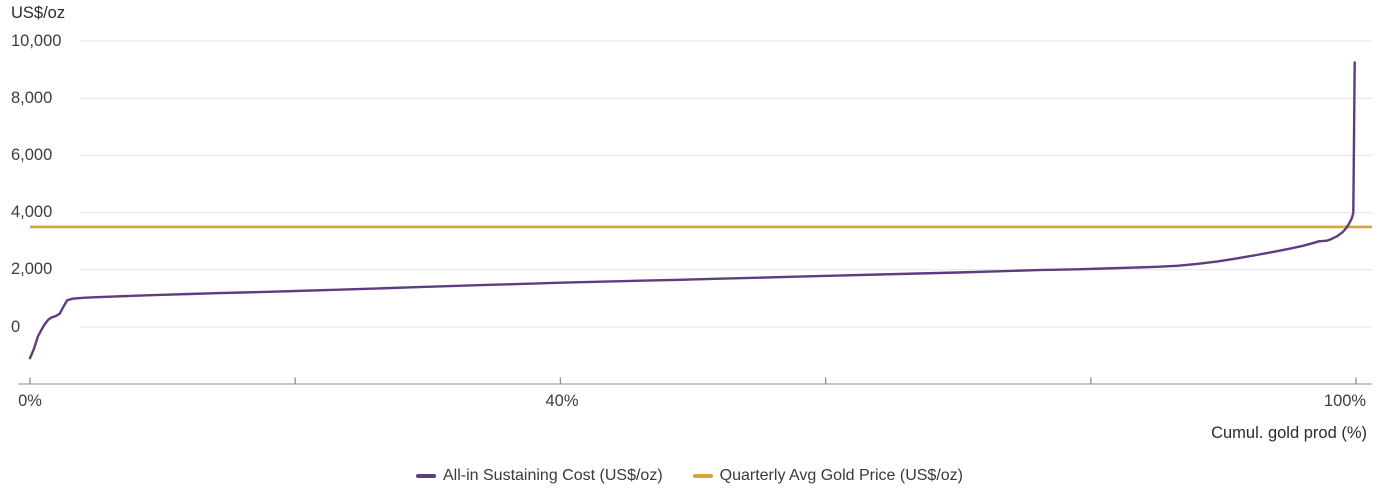  What do you see at coordinates (36, 41) in the screenshot?
I see `y-tick-label: 10,000` at bounding box center [36, 41].